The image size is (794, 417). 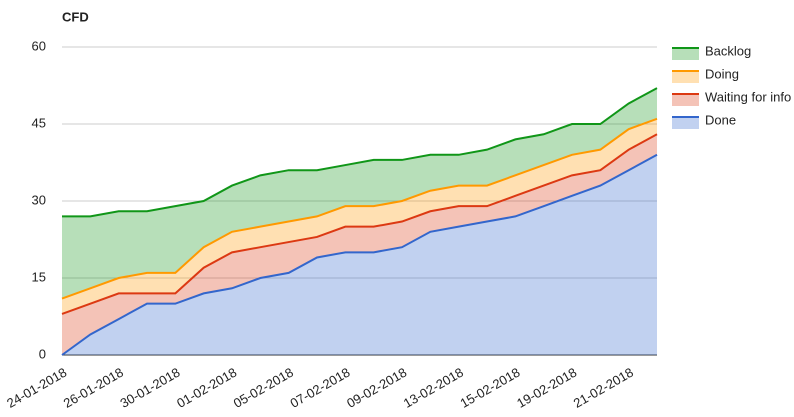 What do you see at coordinates (42, 353) in the screenshot?
I see `y-tick-label: 0` at bounding box center [42, 353].